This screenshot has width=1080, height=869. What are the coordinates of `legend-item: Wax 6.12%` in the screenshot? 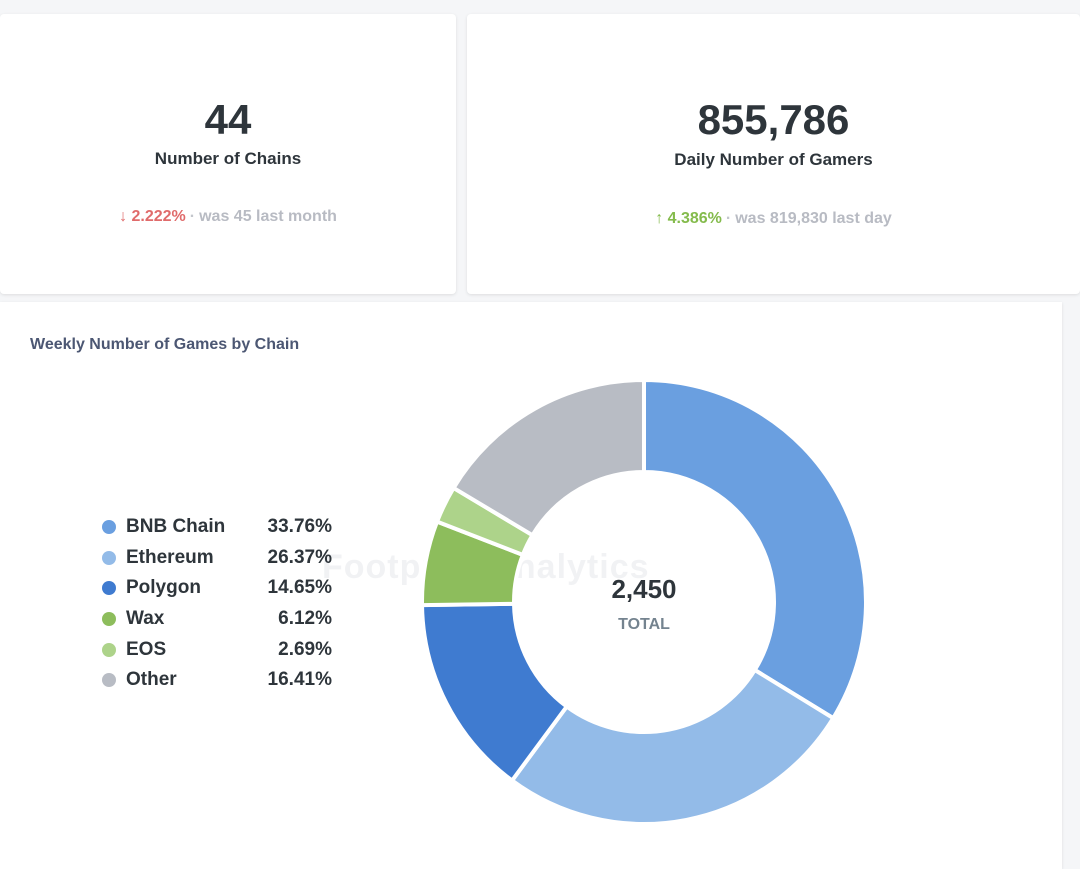 It's located at (217, 619).